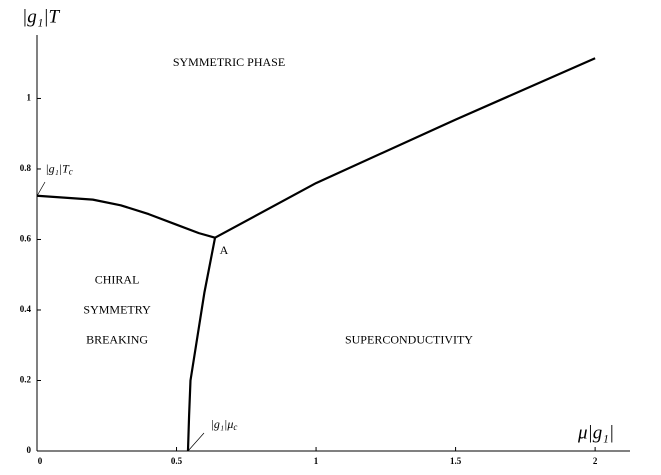  Describe the element at coordinates (26, 380) in the screenshot. I see `y-tick-label: 0.2` at that location.